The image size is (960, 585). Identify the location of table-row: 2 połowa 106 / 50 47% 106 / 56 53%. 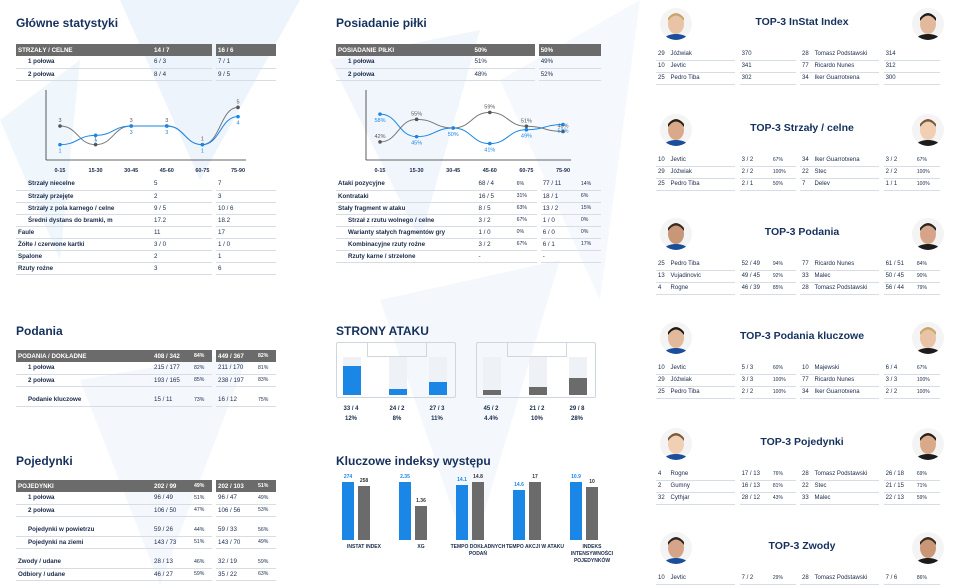
(146, 510).